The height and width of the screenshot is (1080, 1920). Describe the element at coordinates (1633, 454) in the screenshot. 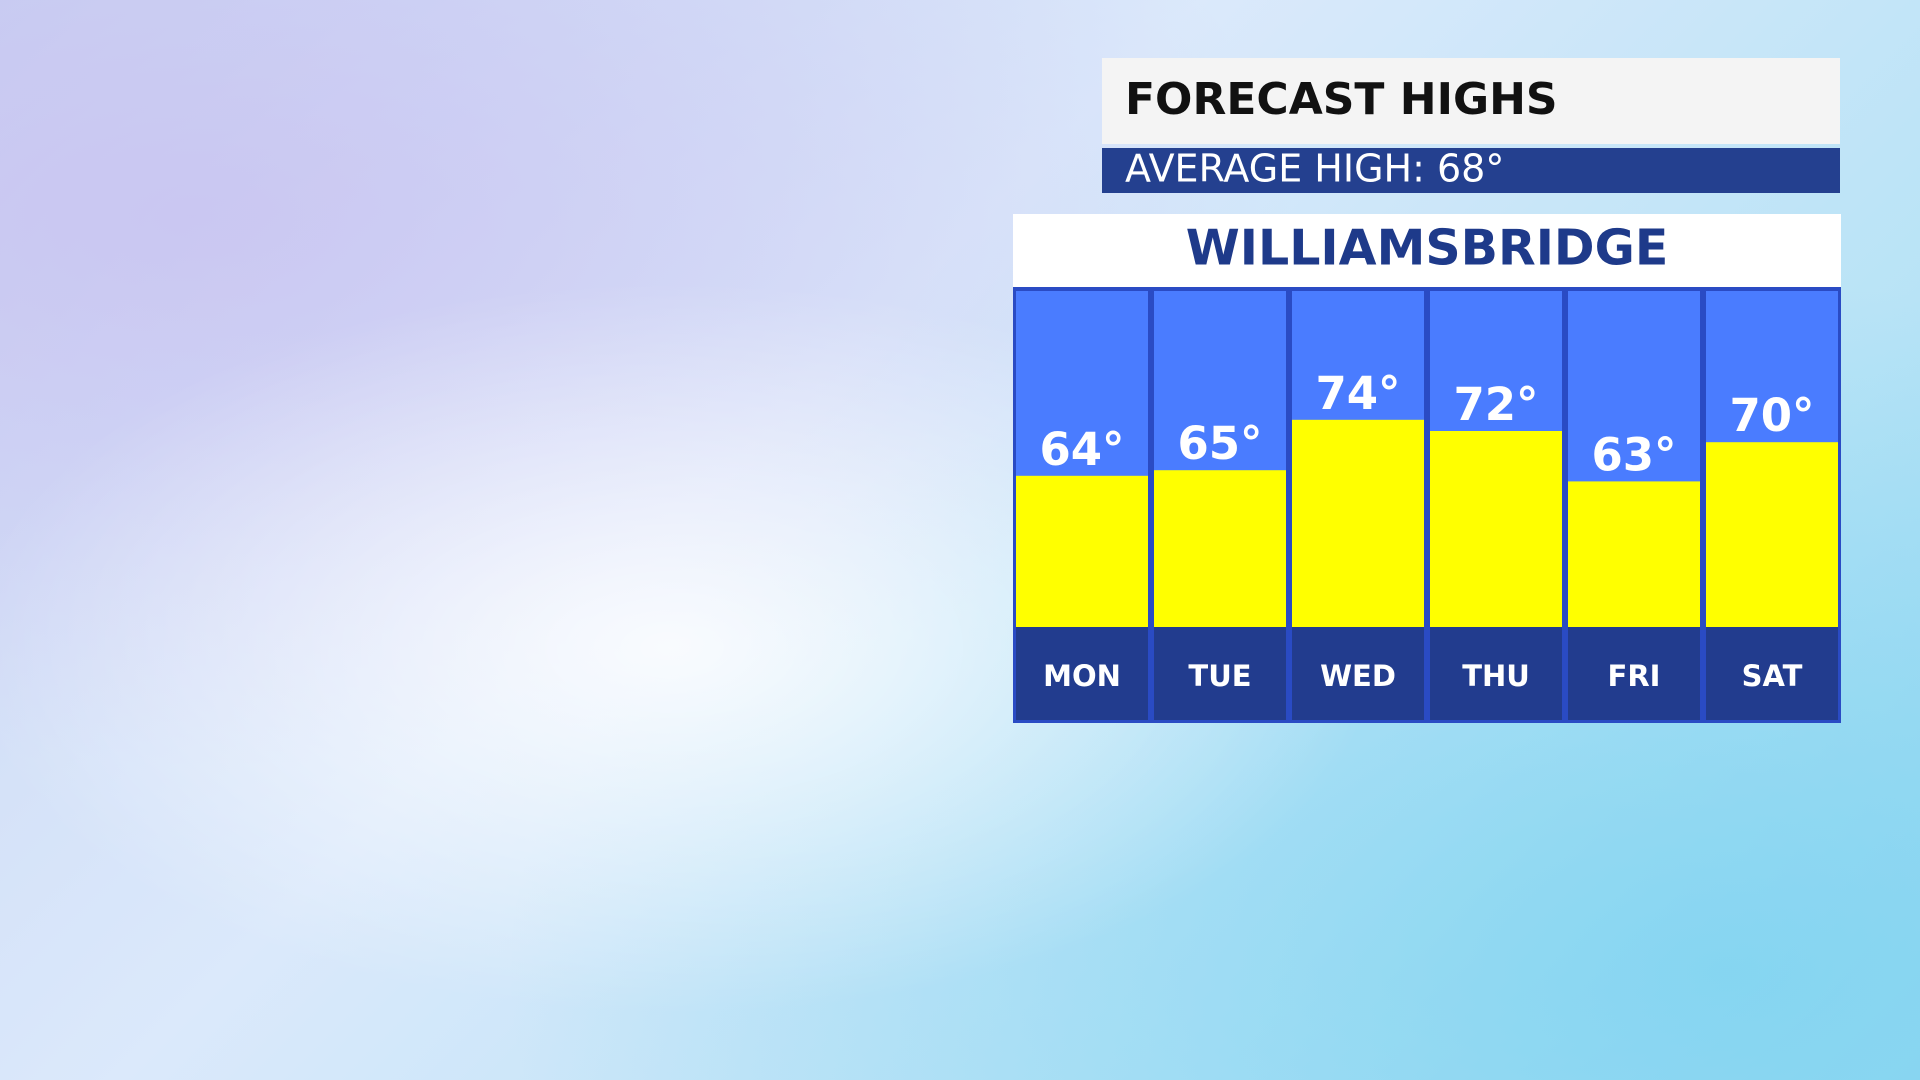

I see `value-label: 63°` at that location.